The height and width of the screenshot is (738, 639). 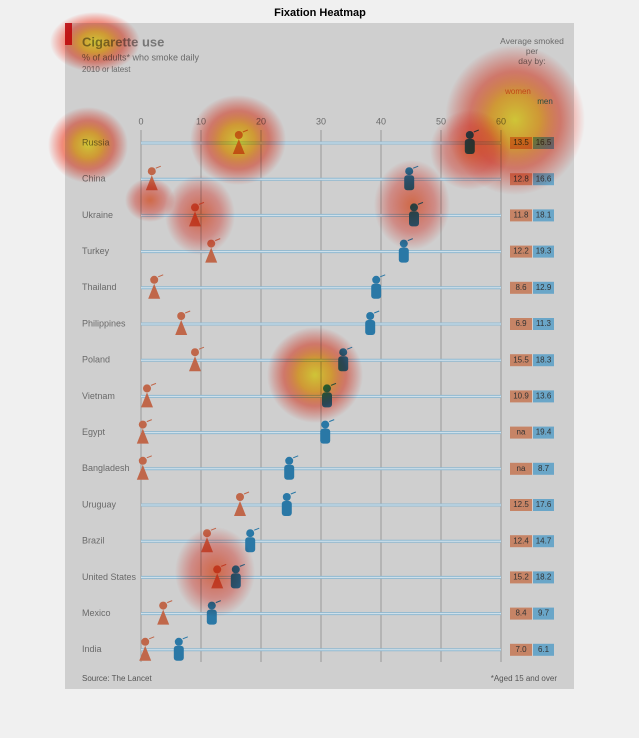 I want to click on row-label: Poland, so click(x=96, y=360).